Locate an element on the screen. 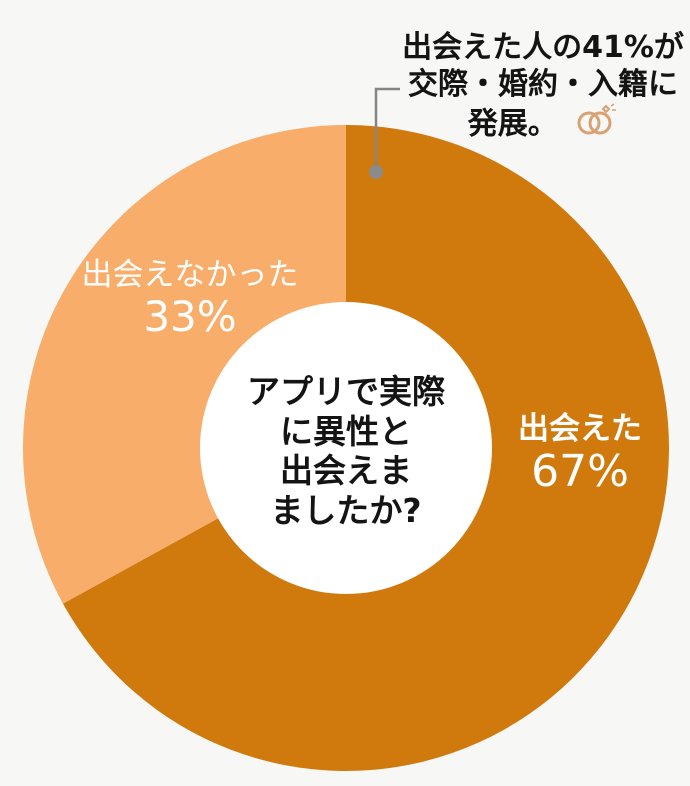  wedding-rings-icon is located at coordinates (596, 125).